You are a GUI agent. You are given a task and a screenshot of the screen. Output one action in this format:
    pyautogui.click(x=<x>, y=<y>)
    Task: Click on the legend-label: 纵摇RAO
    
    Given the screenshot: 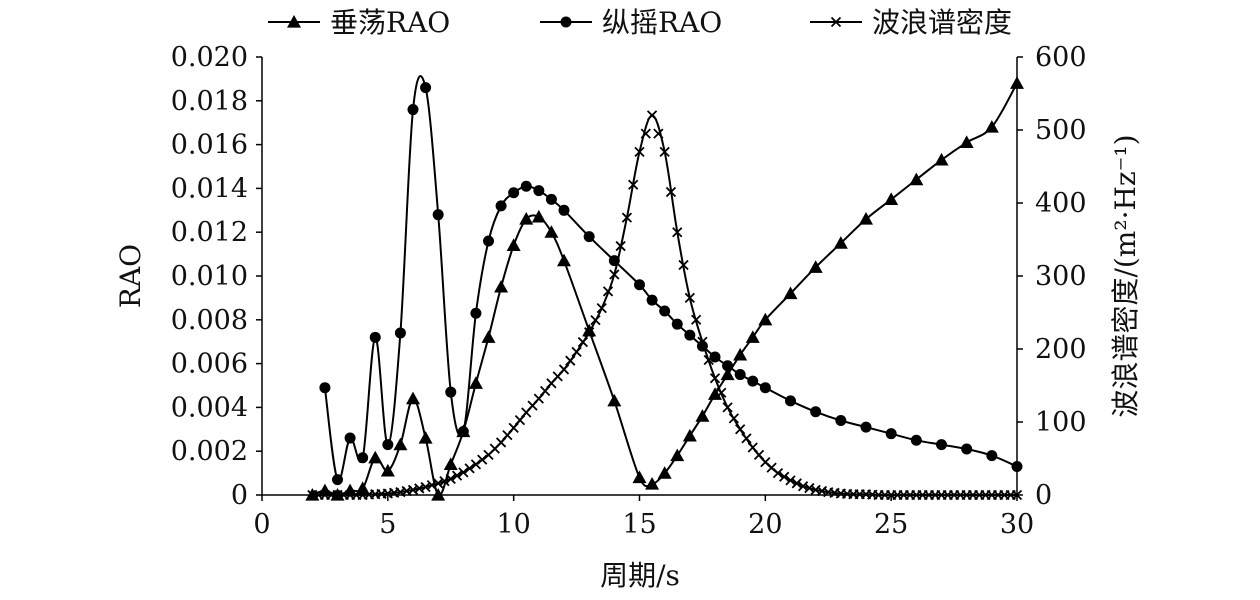 What is the action you would take?
    pyautogui.click(x=662, y=22)
    